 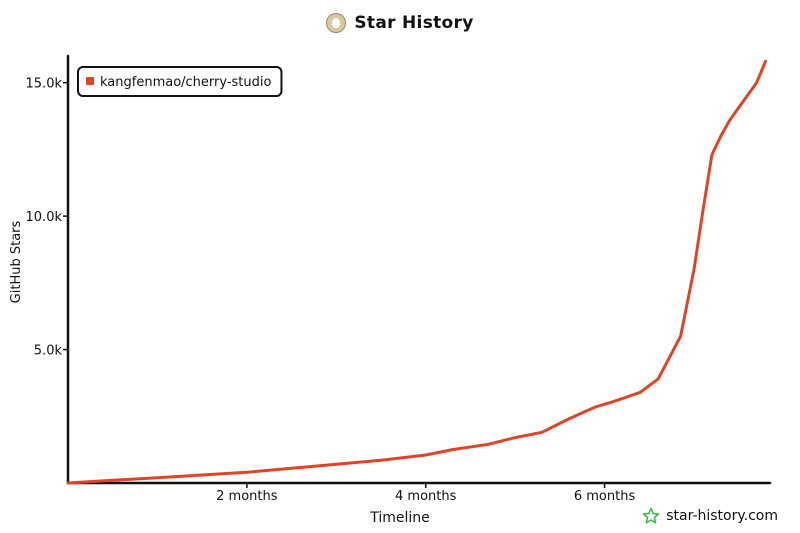 I want to click on x-tick-label: 2 months, so click(x=247, y=496).